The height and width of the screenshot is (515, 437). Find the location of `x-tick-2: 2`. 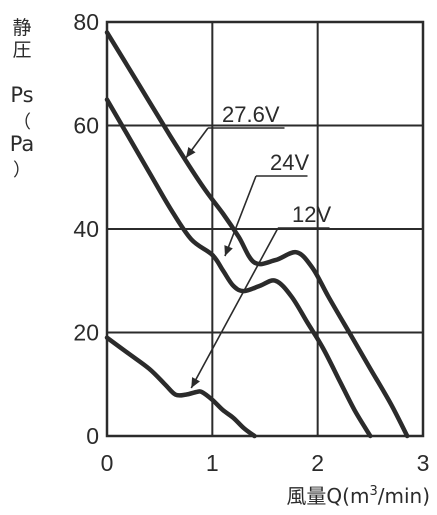

x-tick-2: 2 is located at coordinates (317, 463).